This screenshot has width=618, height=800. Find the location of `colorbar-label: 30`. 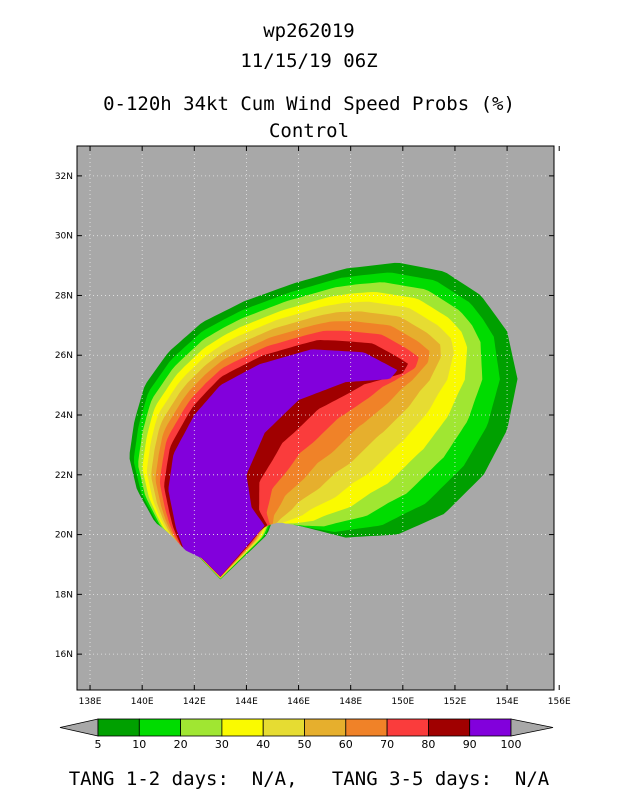

colorbar-label: 30 is located at coordinates (221, 744).